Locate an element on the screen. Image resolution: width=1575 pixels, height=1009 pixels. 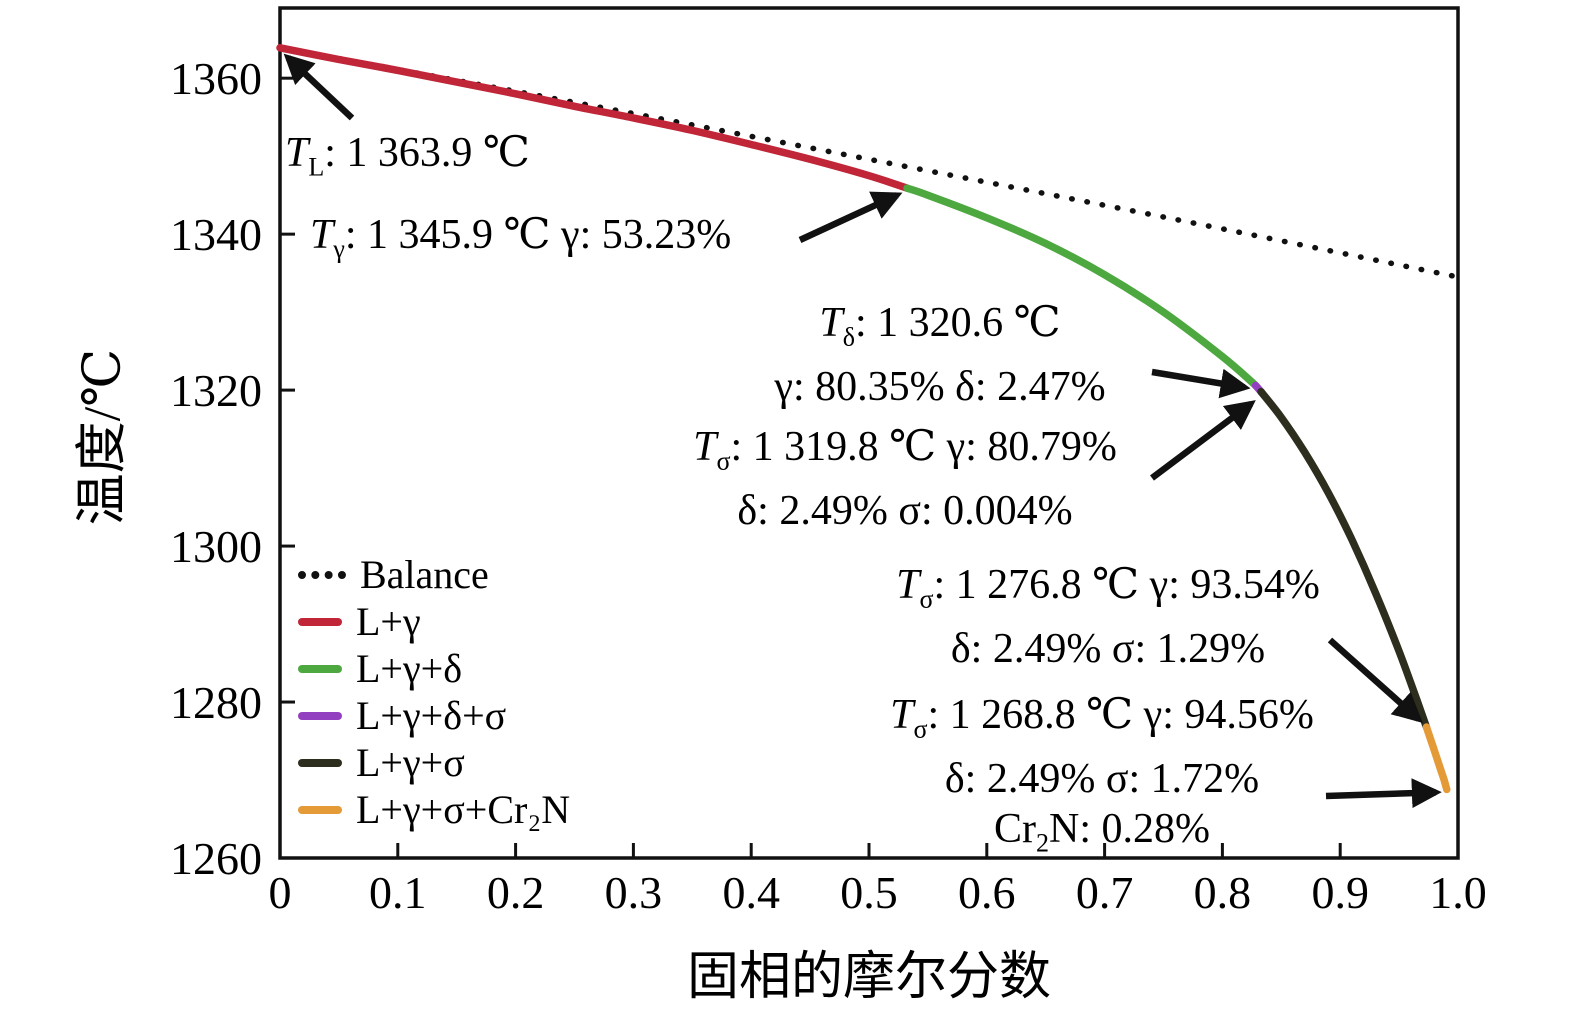
annotation-line: Tσ: 1 276.8 ℃ γ: 93.54% is located at coordinates (1108, 588).